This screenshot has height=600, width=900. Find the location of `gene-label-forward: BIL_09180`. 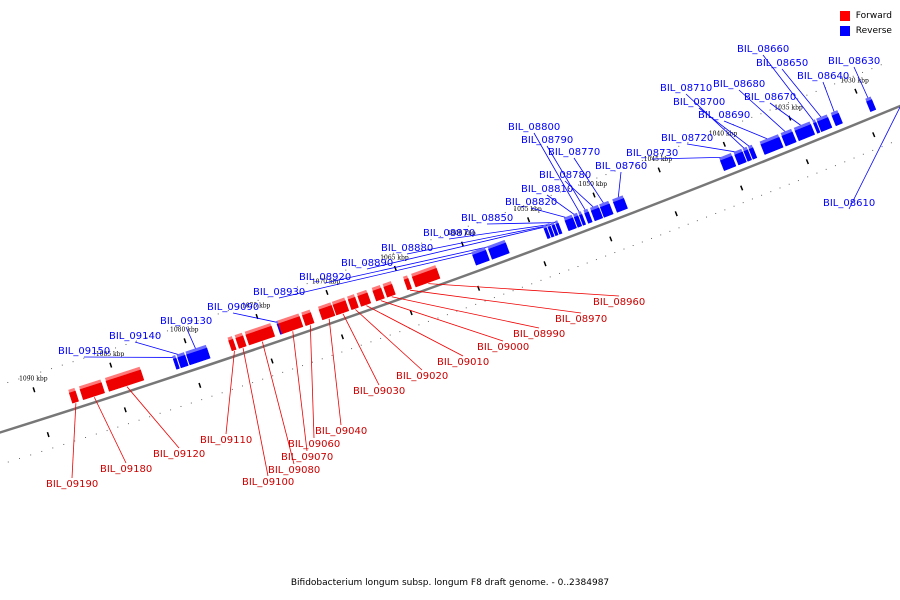

gene-label-forward: BIL_09180 is located at coordinates (126, 469).